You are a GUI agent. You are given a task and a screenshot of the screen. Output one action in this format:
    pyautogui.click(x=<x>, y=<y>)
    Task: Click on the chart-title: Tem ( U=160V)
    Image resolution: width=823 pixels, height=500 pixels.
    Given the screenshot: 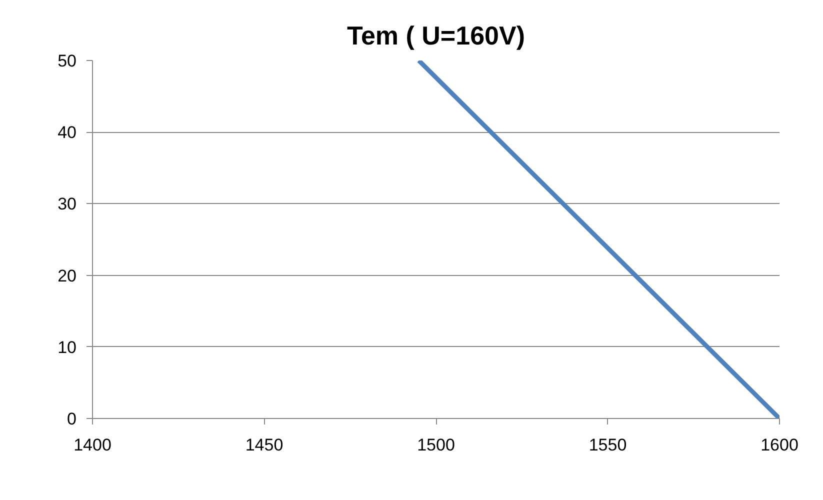 What is the action you would take?
    pyautogui.click(x=436, y=35)
    